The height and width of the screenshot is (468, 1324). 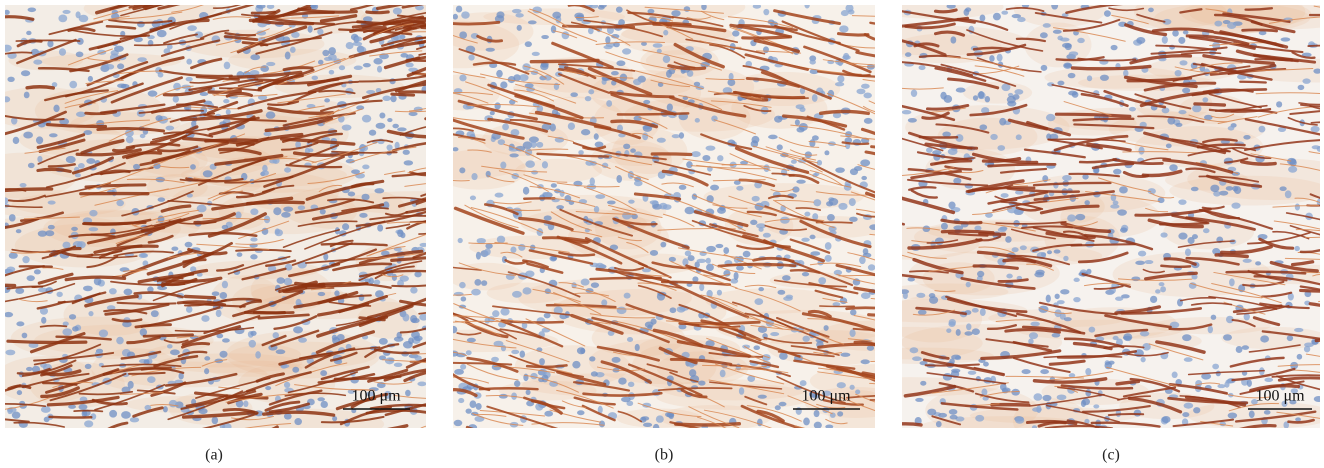 What do you see at coordinates (1111, 455) in the screenshot?
I see `panel-caption: (c)` at bounding box center [1111, 455].